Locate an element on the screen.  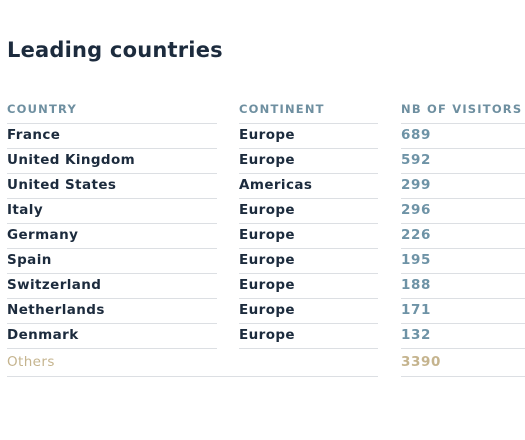
visitors-cell: 188 is located at coordinates (463, 286).